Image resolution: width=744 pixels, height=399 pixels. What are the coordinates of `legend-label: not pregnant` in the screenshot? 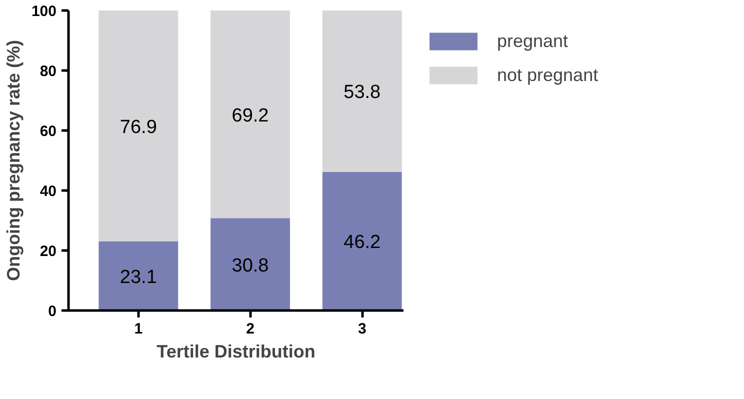 It's located at (547, 75).